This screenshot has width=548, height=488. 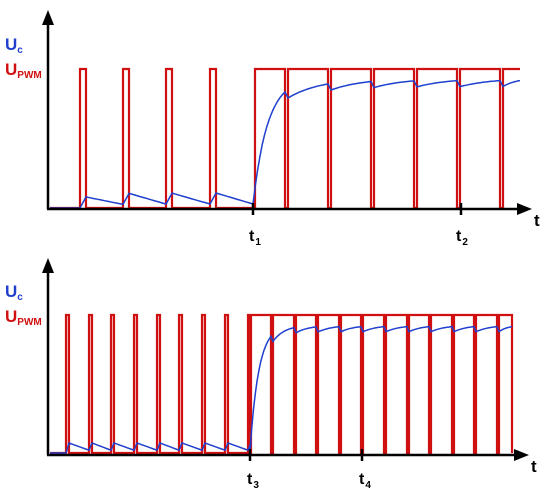 I want to click on top-x-axis-arrow, so click(x=524, y=209).